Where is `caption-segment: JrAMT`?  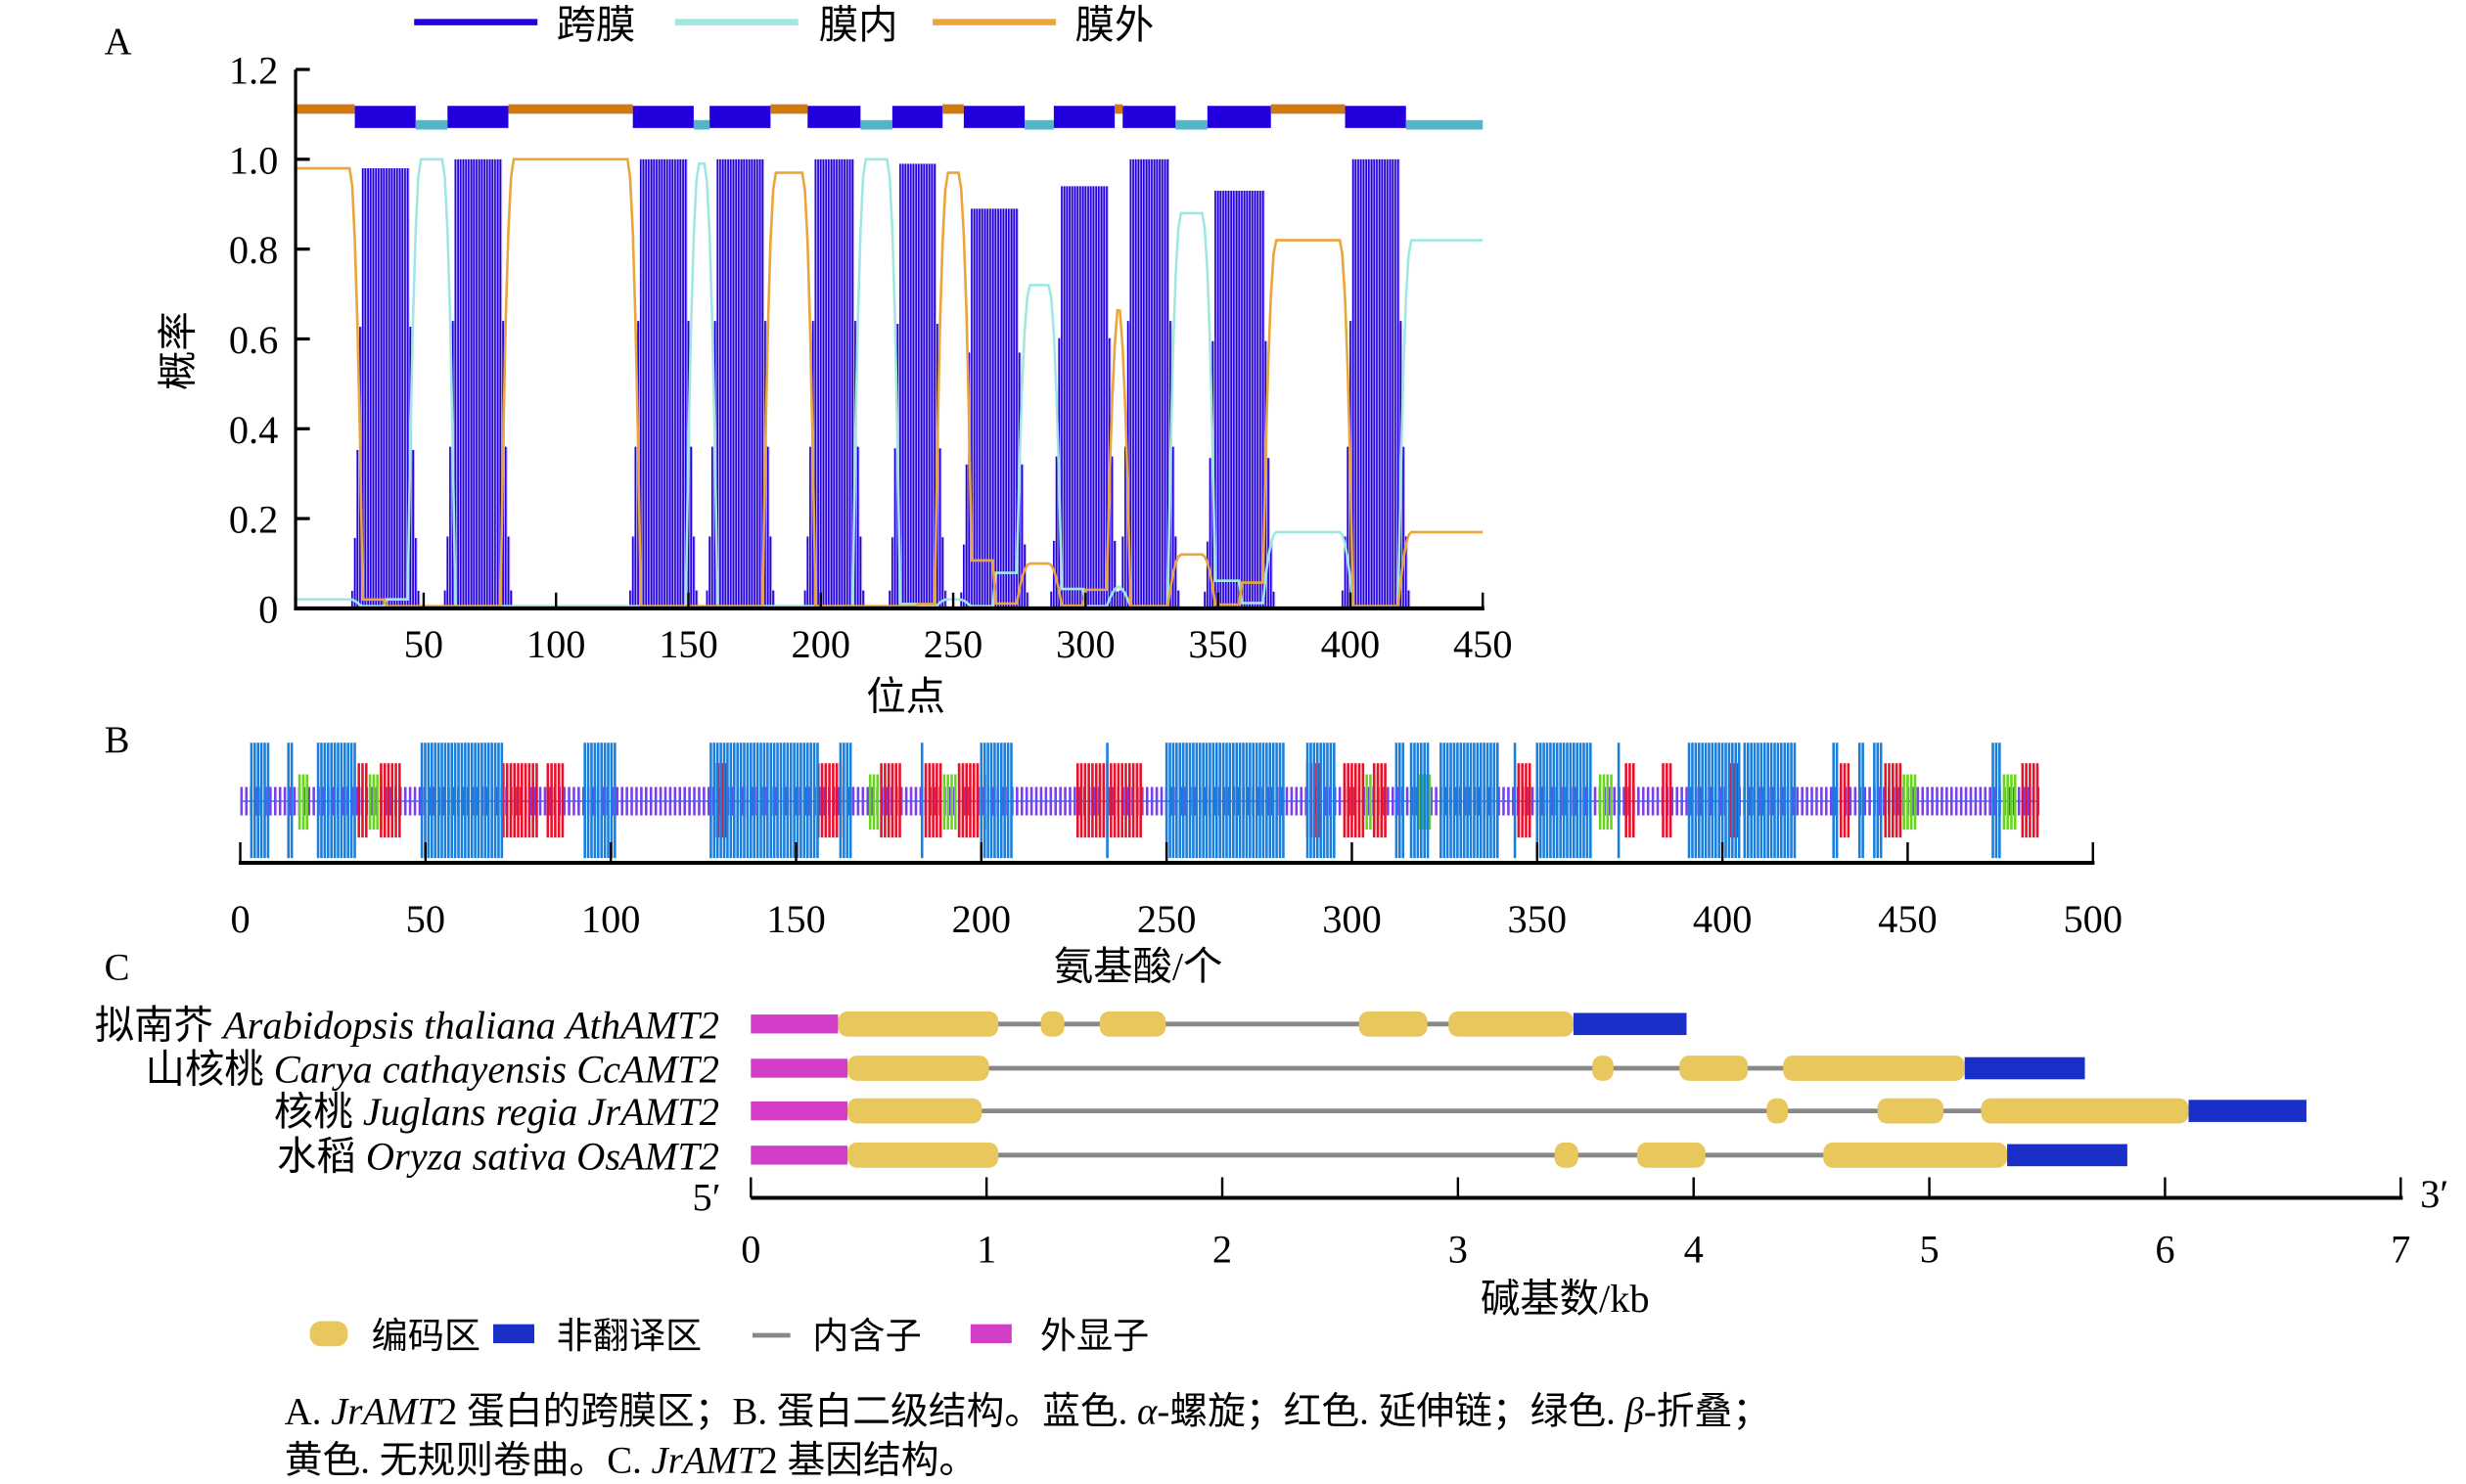
caption-segment: JrAMT is located at coordinates (705, 1462).